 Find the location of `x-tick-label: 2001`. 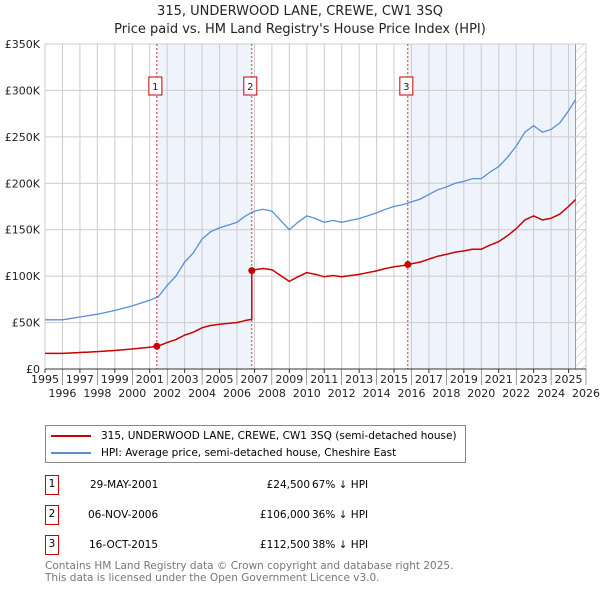

x-tick-label: 2001 is located at coordinates (150, 379).